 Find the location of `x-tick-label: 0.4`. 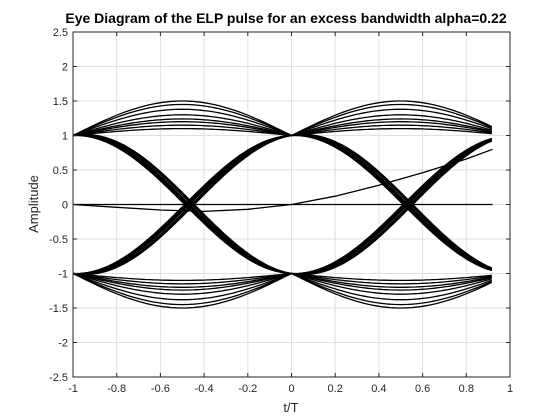

x-tick-label: 0.4 is located at coordinates (378, 389).